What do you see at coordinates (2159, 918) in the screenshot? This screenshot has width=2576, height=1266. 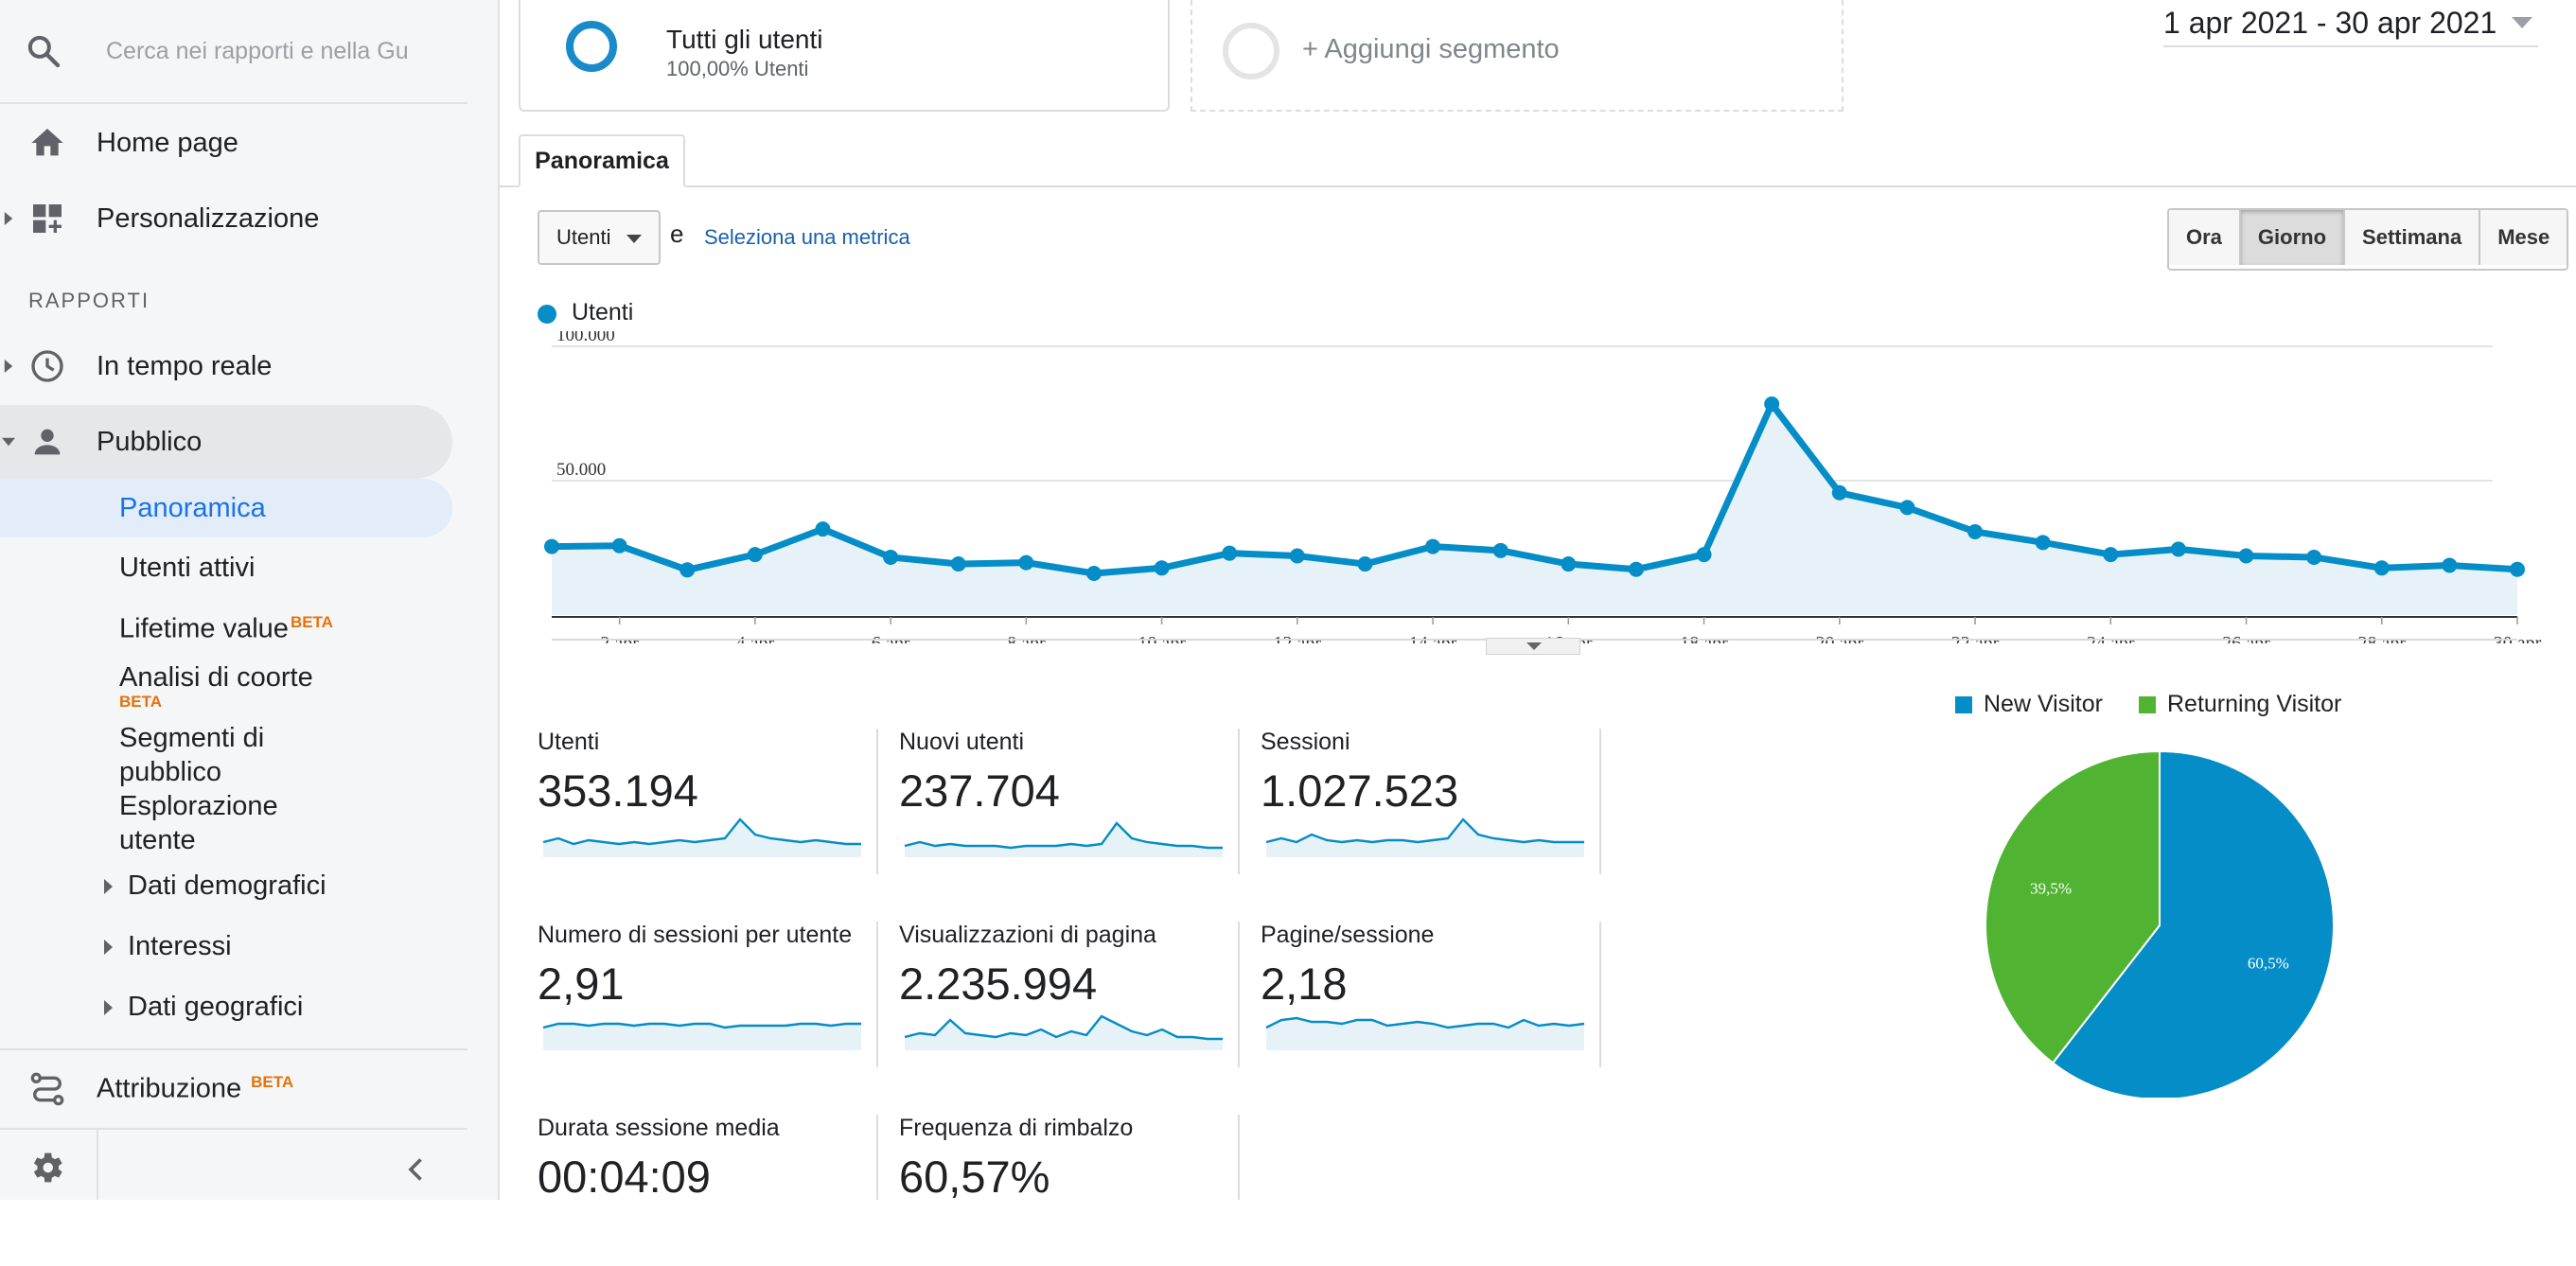 I see `visitor-pie-chart: 60,5% 39,5%` at bounding box center [2159, 918].